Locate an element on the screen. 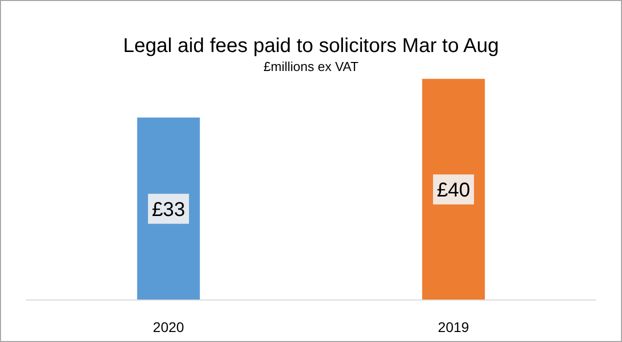  chart-subtitle: £millions ex VAT is located at coordinates (311, 66).